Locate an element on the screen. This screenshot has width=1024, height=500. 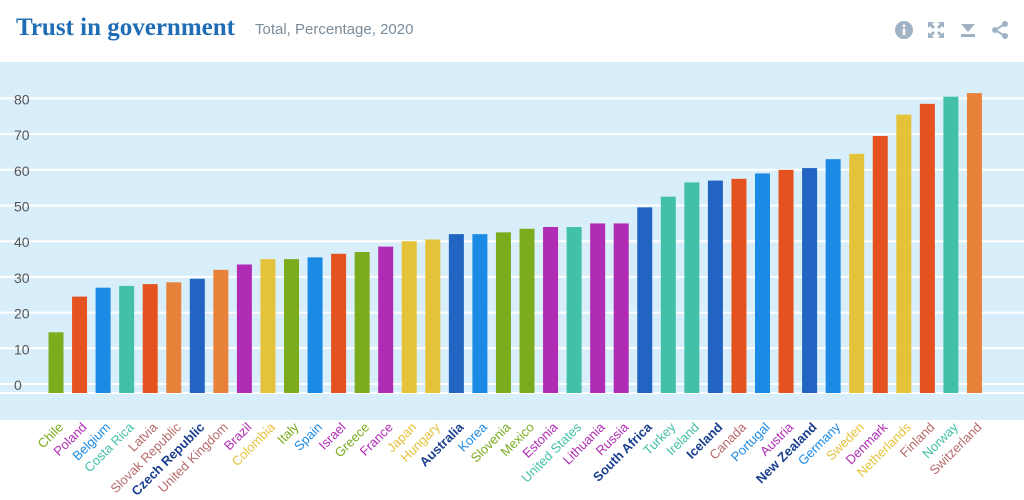
fullscreen-icon is located at coordinates (936, 30).